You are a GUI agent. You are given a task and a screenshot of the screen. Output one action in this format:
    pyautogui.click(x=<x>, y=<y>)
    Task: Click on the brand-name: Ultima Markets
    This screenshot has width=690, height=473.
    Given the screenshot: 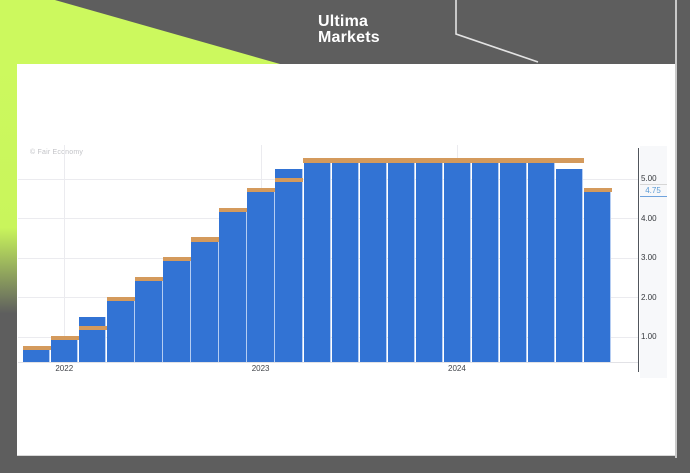 What is the action you would take?
    pyautogui.click(x=349, y=29)
    